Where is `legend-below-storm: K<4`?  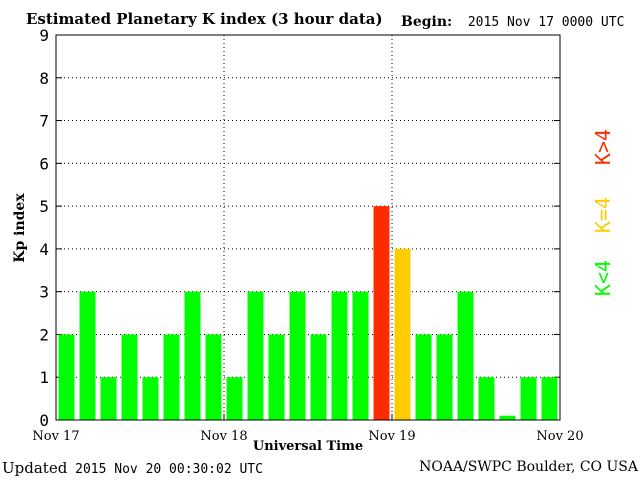
legend-below-storm: K<4 is located at coordinates (603, 278).